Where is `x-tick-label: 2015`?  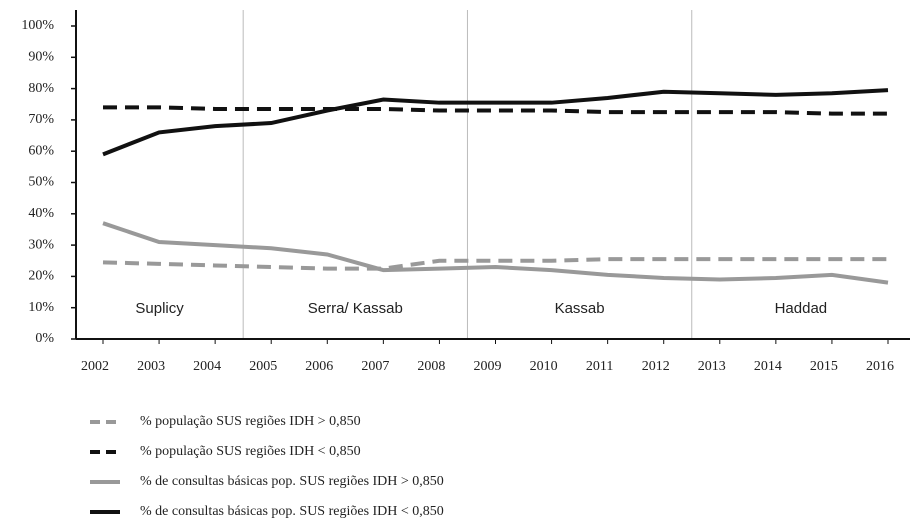
x-tick-label: 2015 is located at coordinates (824, 366).